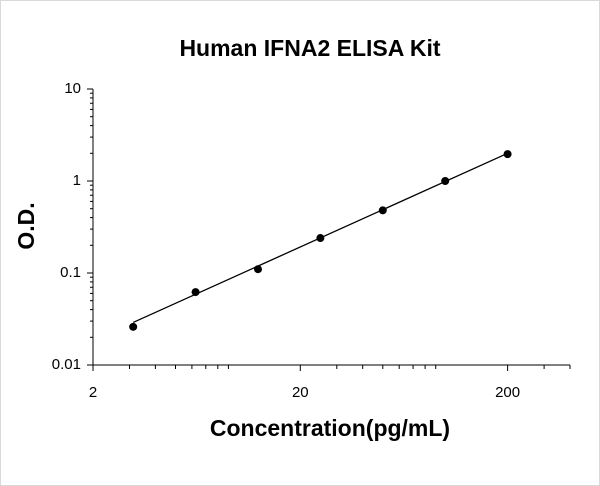 This screenshot has width=600, height=486. What do you see at coordinates (330, 428) in the screenshot?
I see `x-axis-label: Concentration(pg/mL)` at bounding box center [330, 428].